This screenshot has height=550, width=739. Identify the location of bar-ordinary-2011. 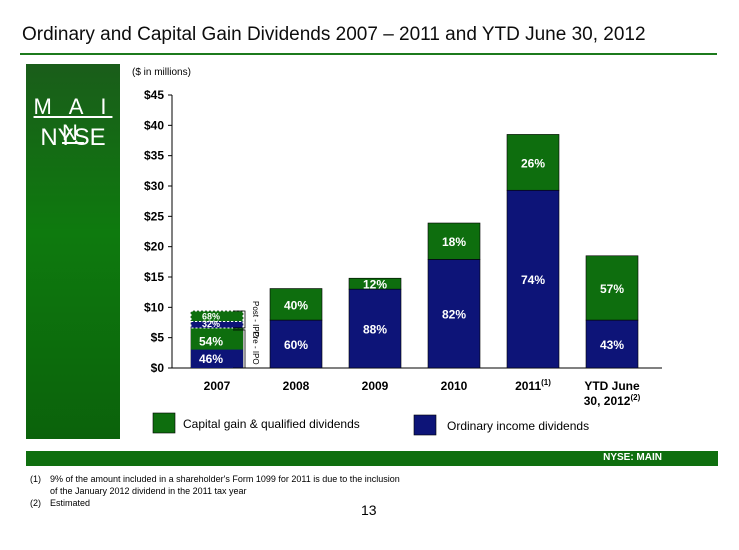
(533, 279).